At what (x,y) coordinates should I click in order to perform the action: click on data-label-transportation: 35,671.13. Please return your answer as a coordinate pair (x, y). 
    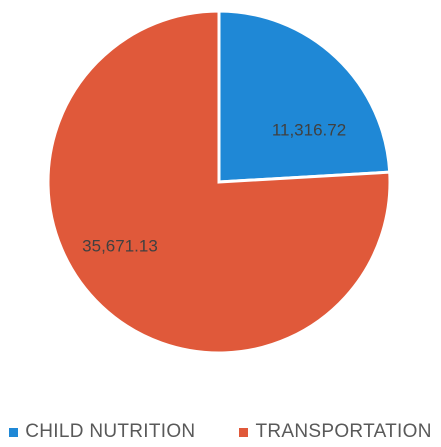
    Looking at the image, I should click on (120, 245).